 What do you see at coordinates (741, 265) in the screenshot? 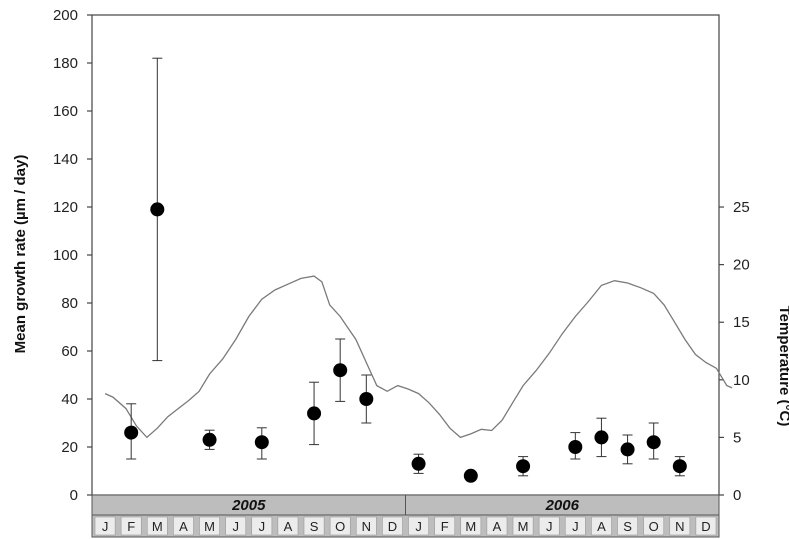
I see `y2-tick-label: 20` at bounding box center [741, 265].